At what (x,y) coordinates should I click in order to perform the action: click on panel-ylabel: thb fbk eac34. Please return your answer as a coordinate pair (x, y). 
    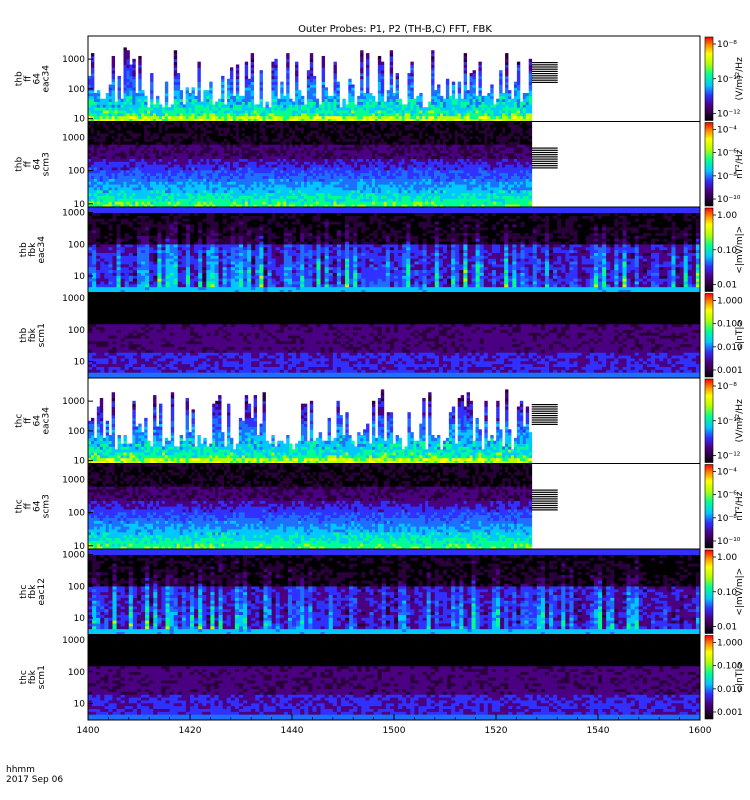
    Looking at the image, I should click on (33, 250).